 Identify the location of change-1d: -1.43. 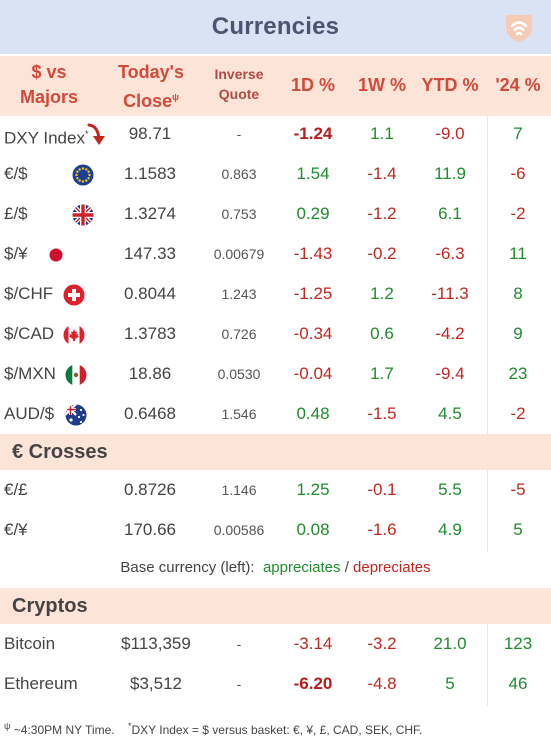
(313, 253).